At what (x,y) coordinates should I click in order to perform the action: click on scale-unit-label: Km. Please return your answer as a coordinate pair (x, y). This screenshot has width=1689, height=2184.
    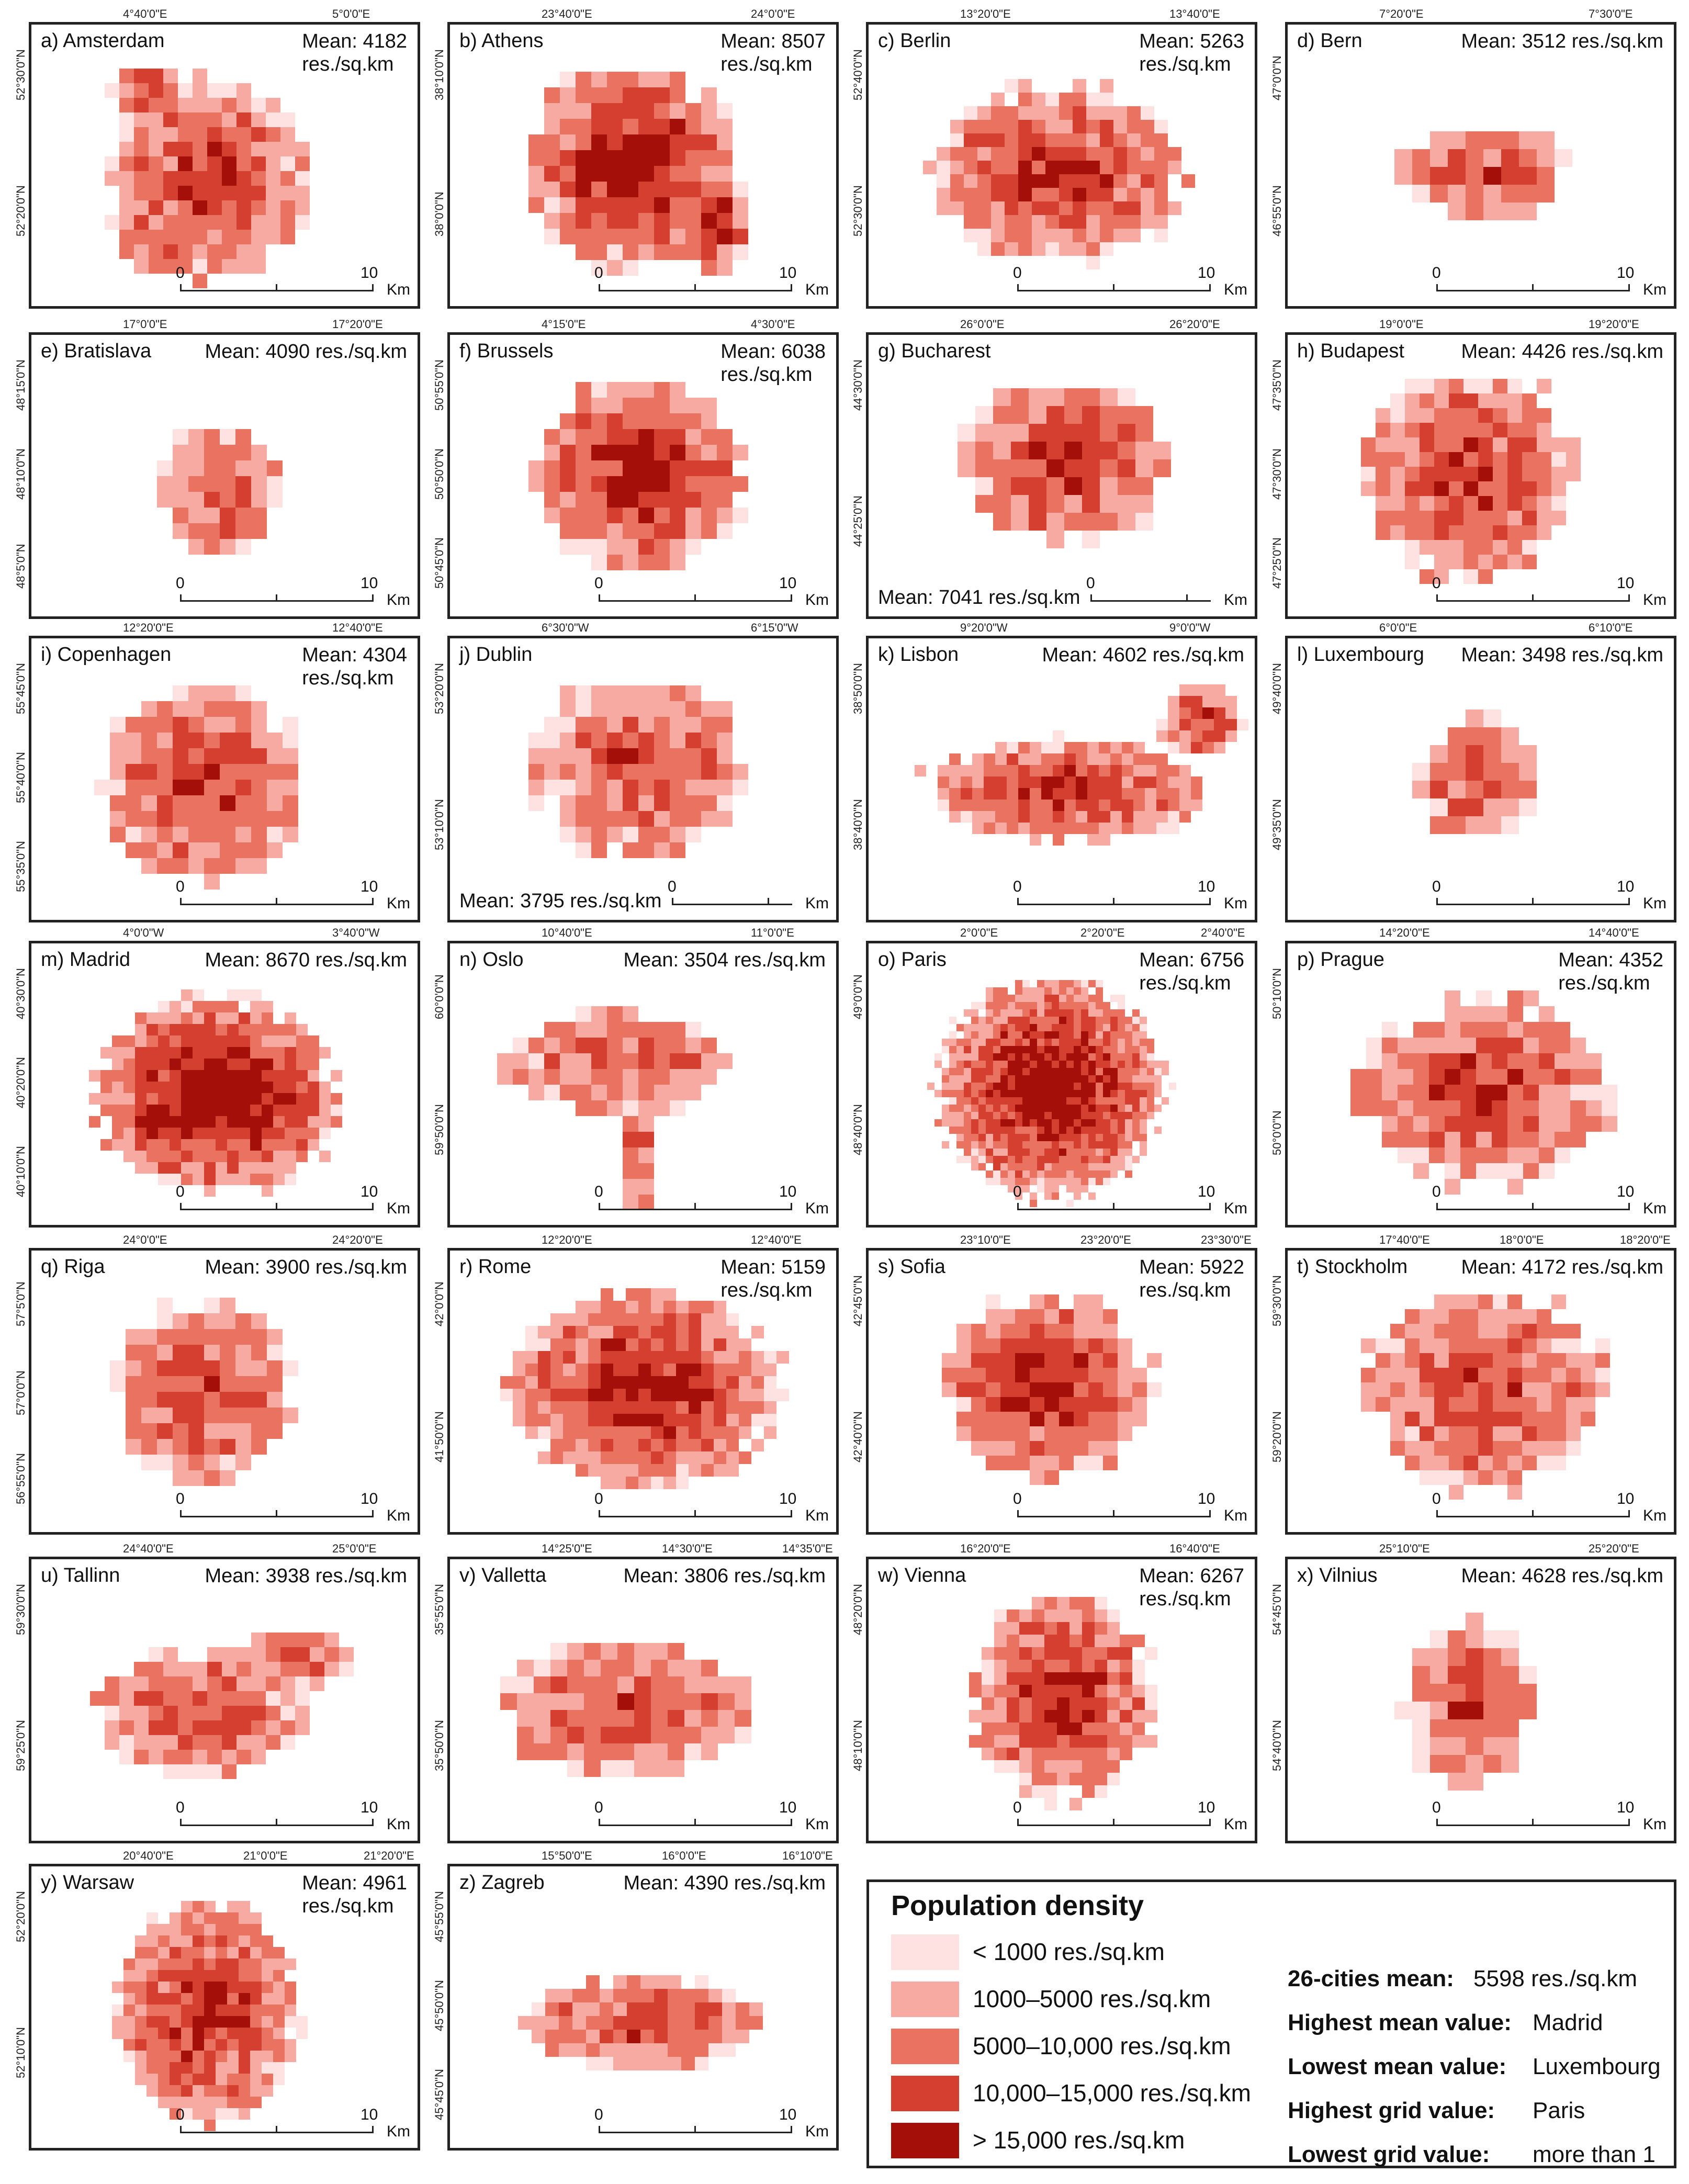
    Looking at the image, I should click on (817, 2132).